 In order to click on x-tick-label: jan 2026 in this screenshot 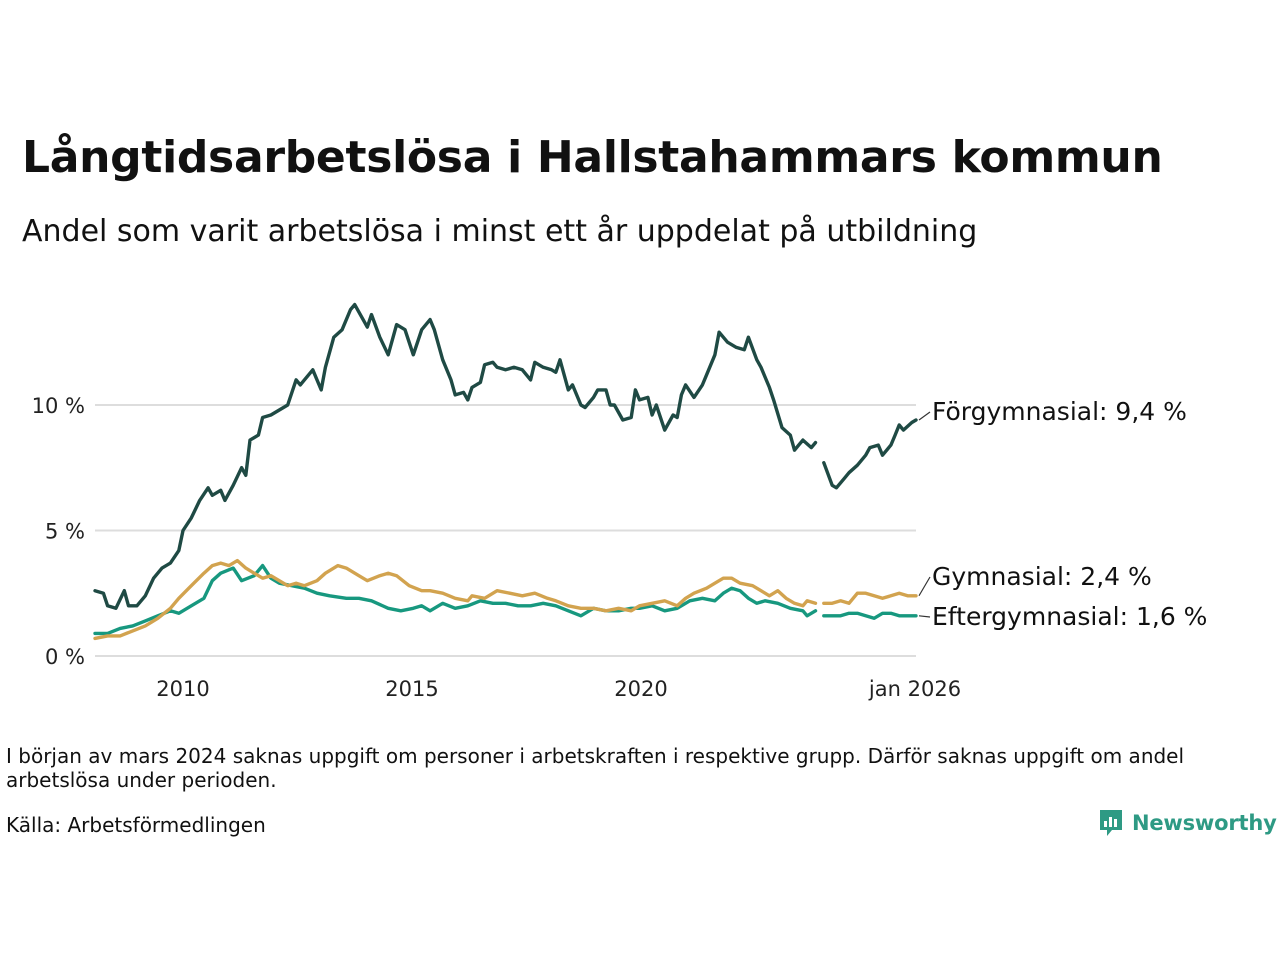, I will do `click(914, 689)`.